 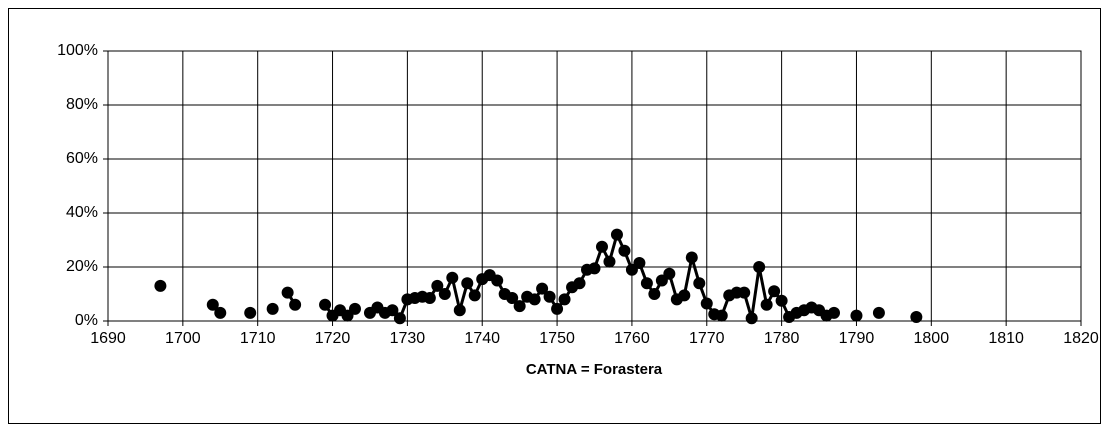 I want to click on x-tick-label: 1770, so click(x=707, y=338).